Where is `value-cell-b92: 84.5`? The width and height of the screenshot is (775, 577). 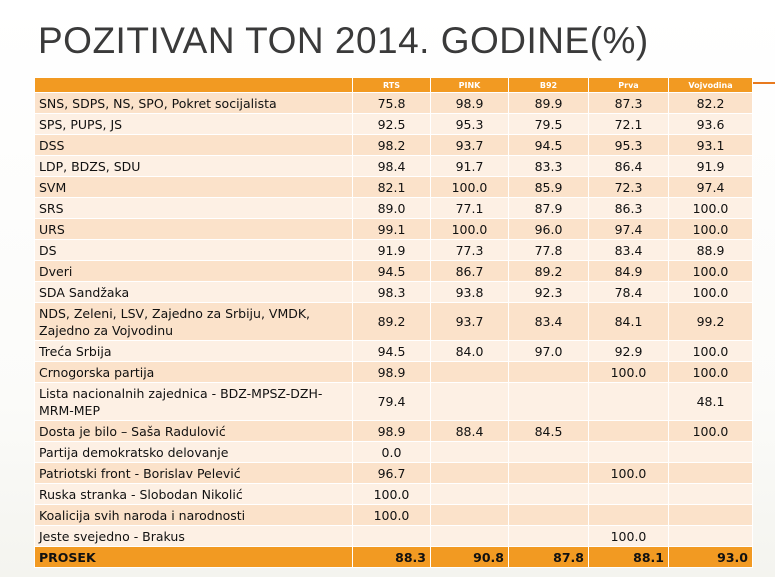 value-cell-b92: 84.5 is located at coordinates (548, 431).